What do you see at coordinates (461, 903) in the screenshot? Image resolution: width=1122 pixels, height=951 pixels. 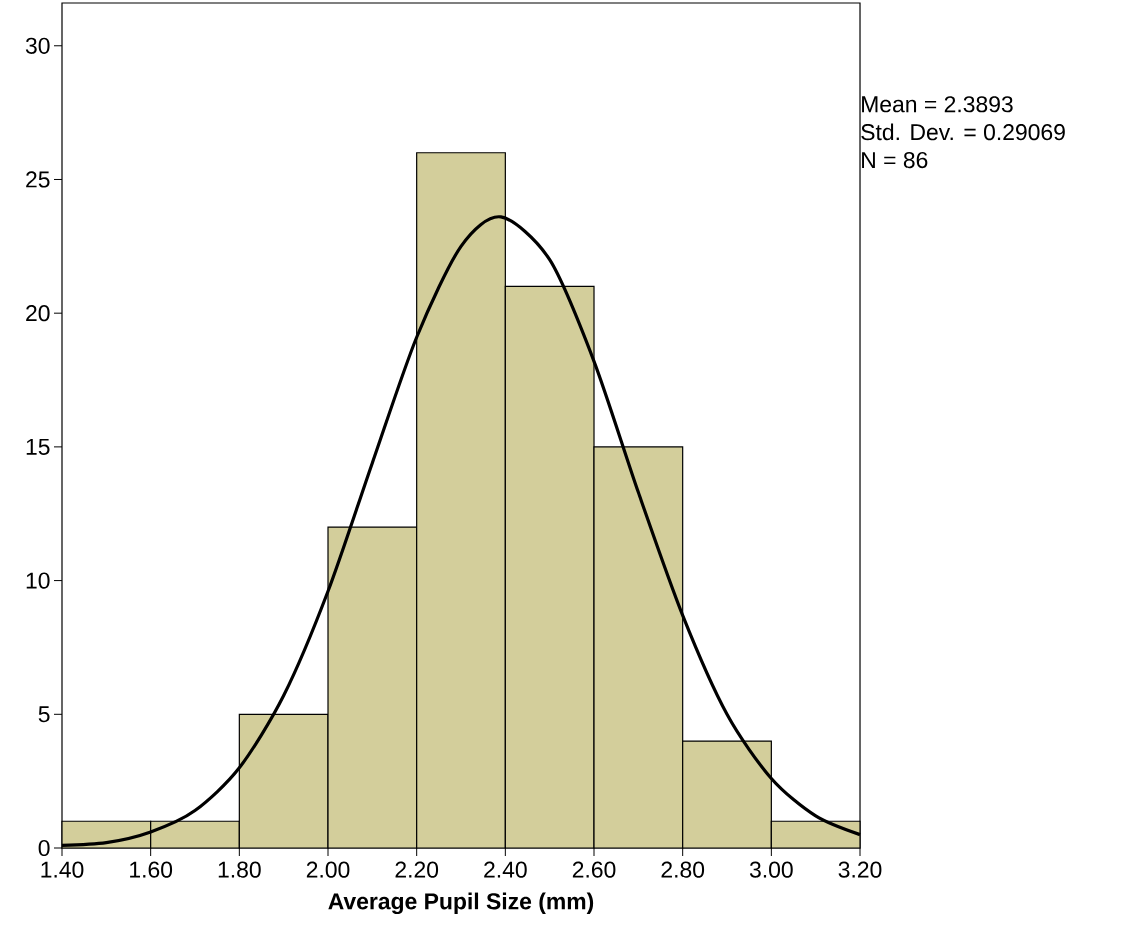 I see `x-axis-title: Average Pupil Size (mm)` at bounding box center [461, 903].